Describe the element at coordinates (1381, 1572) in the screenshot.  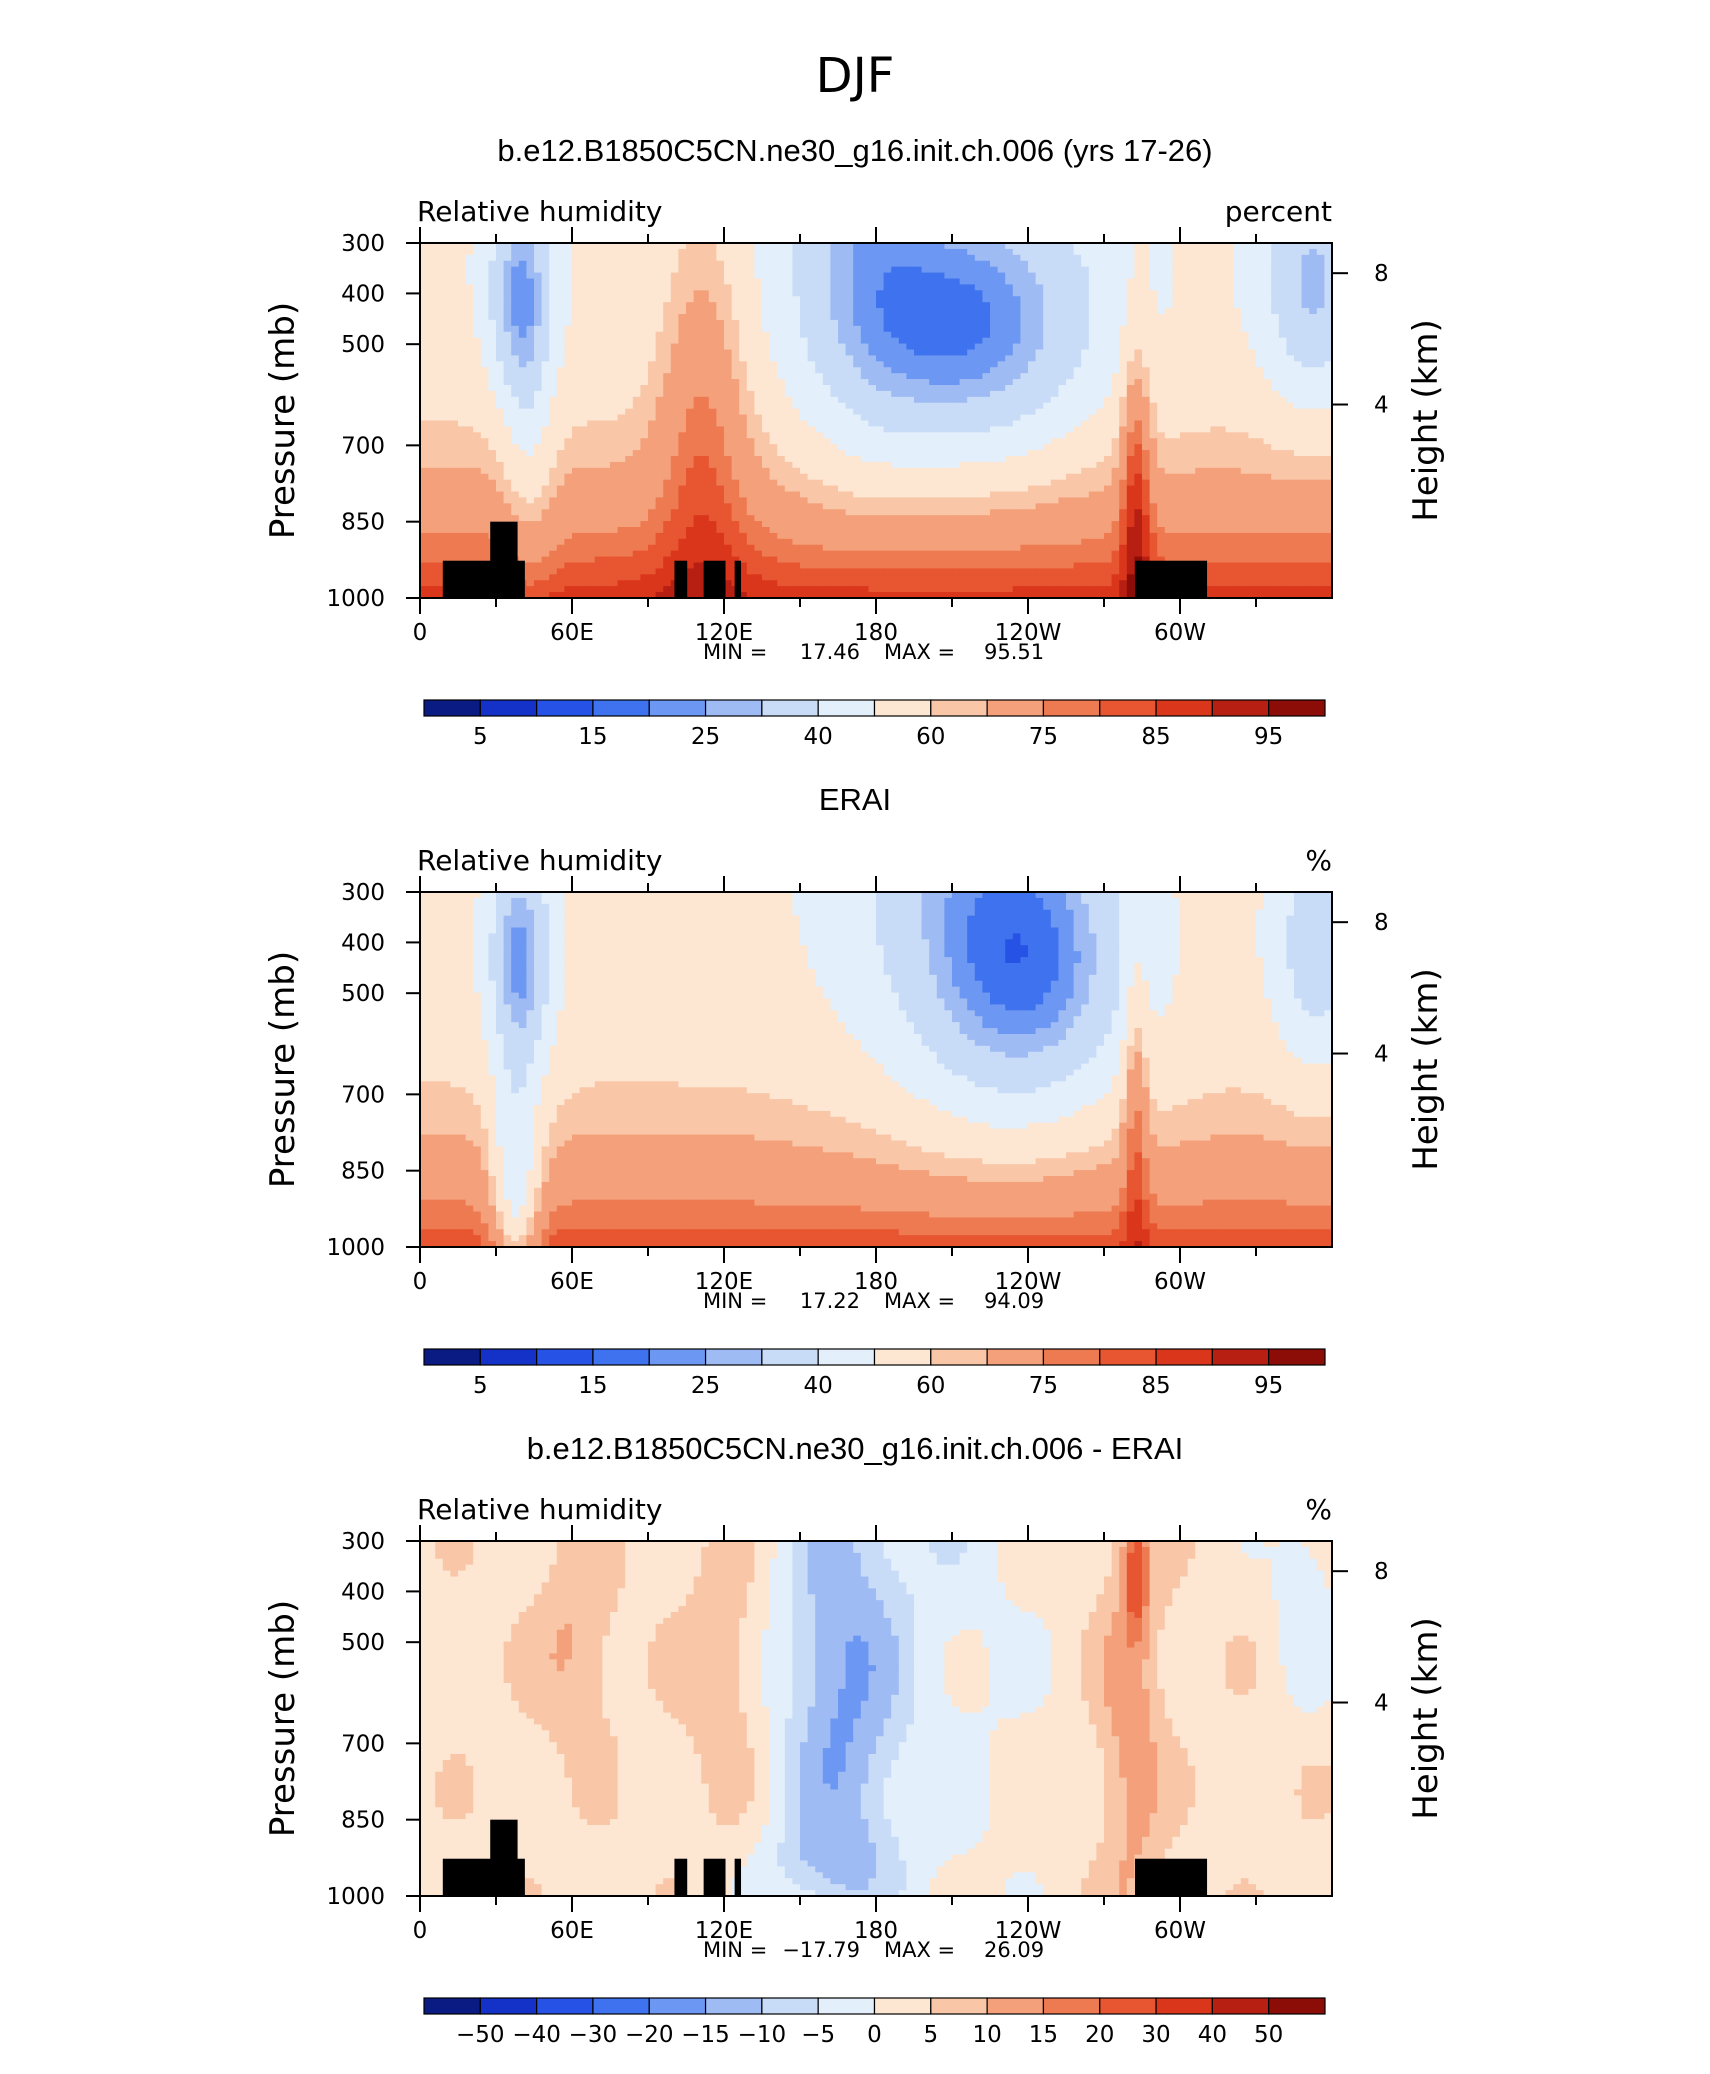
I see `y-tick-right-label: 8` at that location.